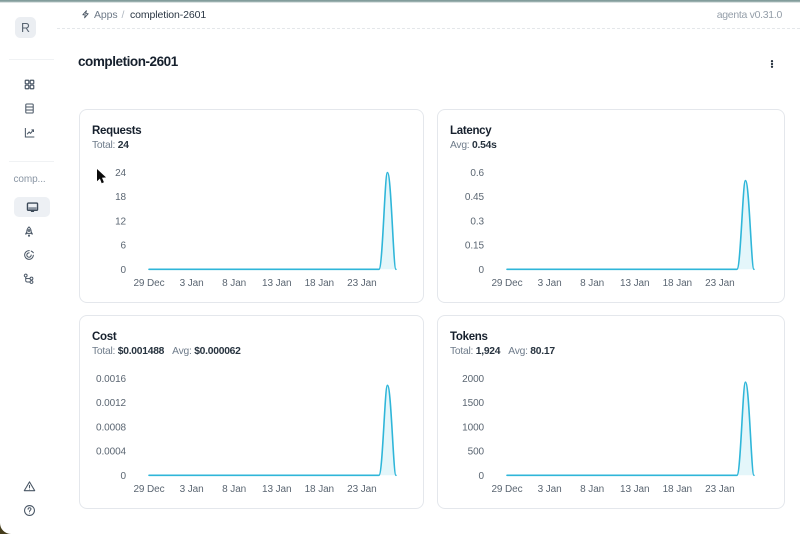 This screenshot has height=534, width=800. I want to click on y-tick-label: 0.0004, so click(111, 452).